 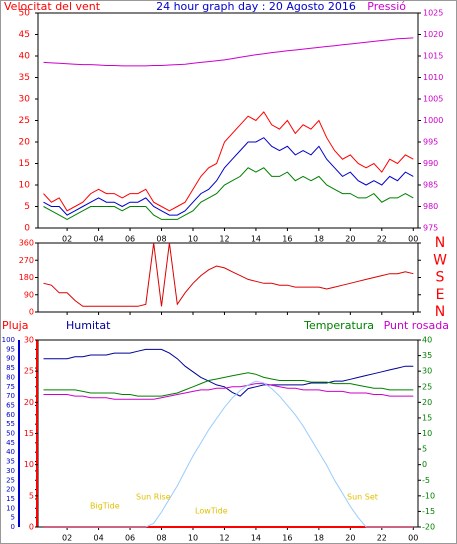 What do you see at coordinates (440, 278) in the screenshot?
I see `tick-label: S` at bounding box center [440, 278].